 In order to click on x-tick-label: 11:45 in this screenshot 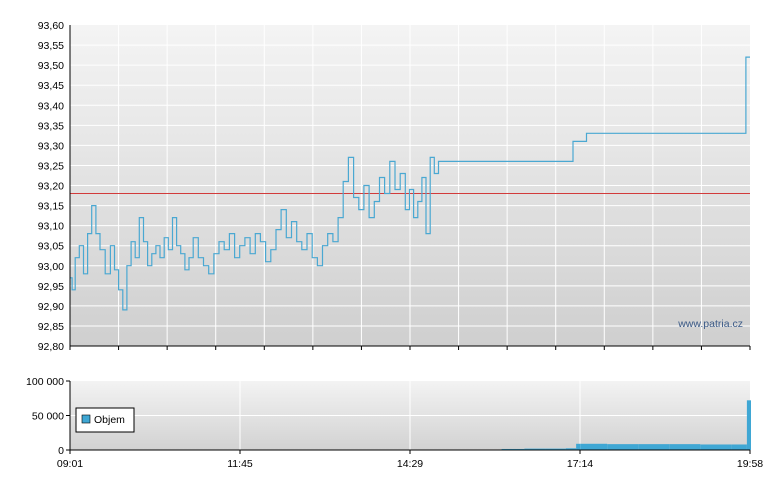, I will do `click(240, 464)`.